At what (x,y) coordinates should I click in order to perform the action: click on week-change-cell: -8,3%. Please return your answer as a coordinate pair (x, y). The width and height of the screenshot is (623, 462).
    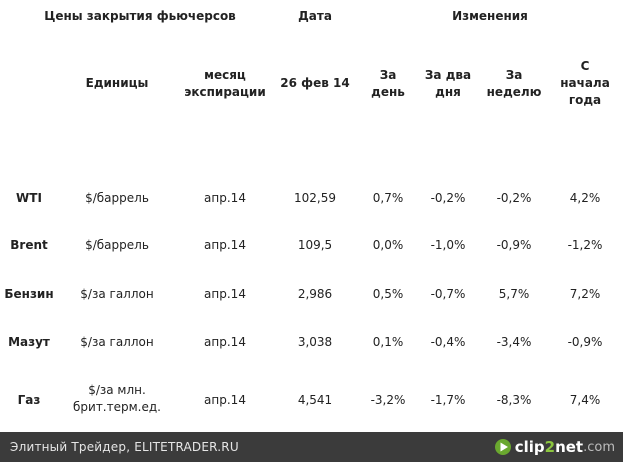
    Looking at the image, I should click on (514, 400).